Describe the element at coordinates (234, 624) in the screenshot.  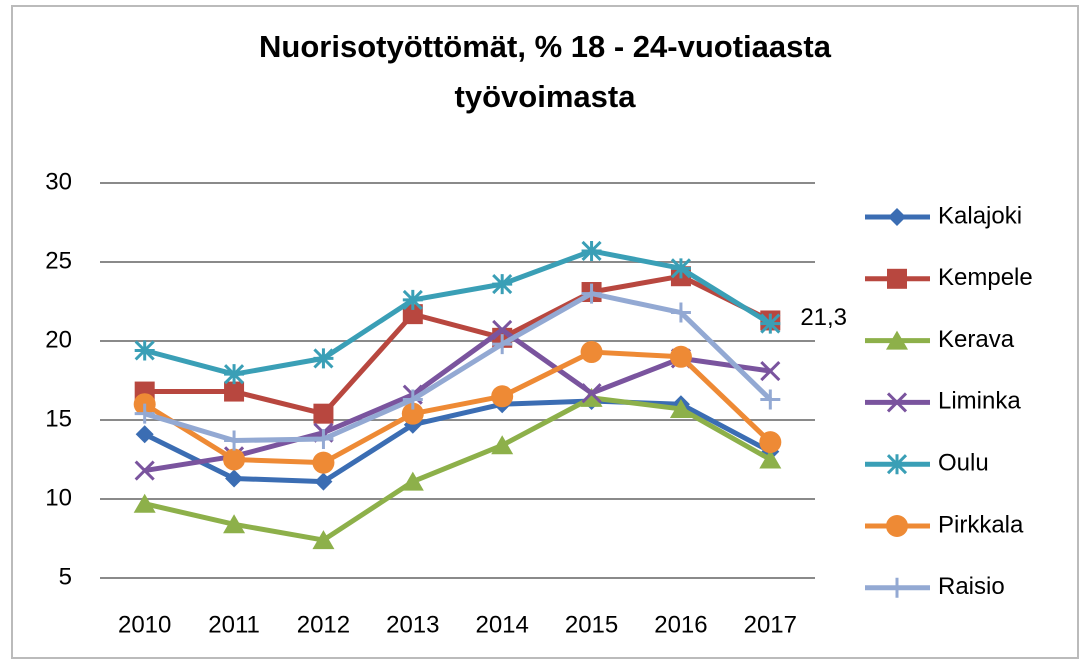
I see `x-tick-label: 2011` at that location.